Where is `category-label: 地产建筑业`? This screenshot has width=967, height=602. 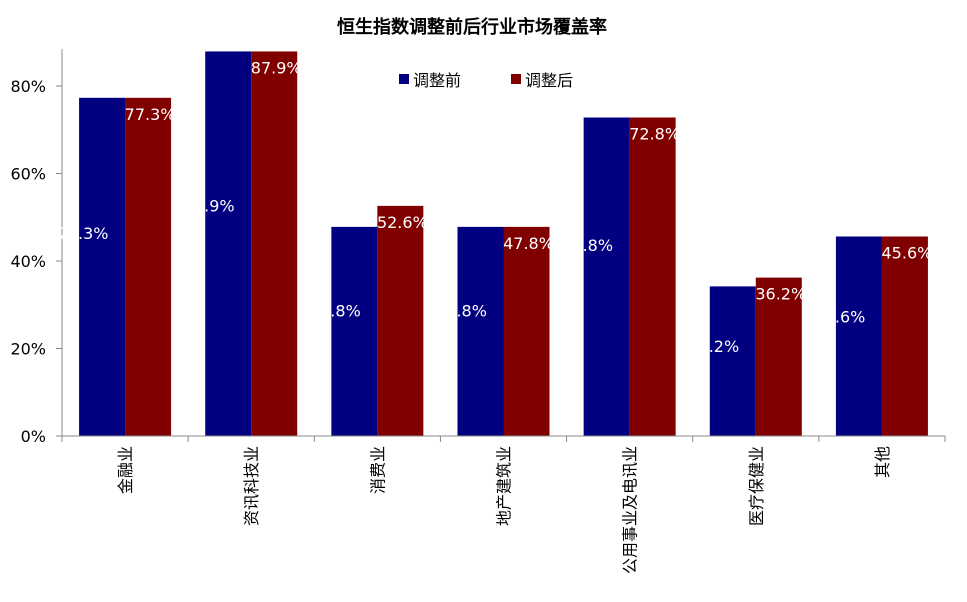 category-label: 地产建筑业 is located at coordinates (504, 486).